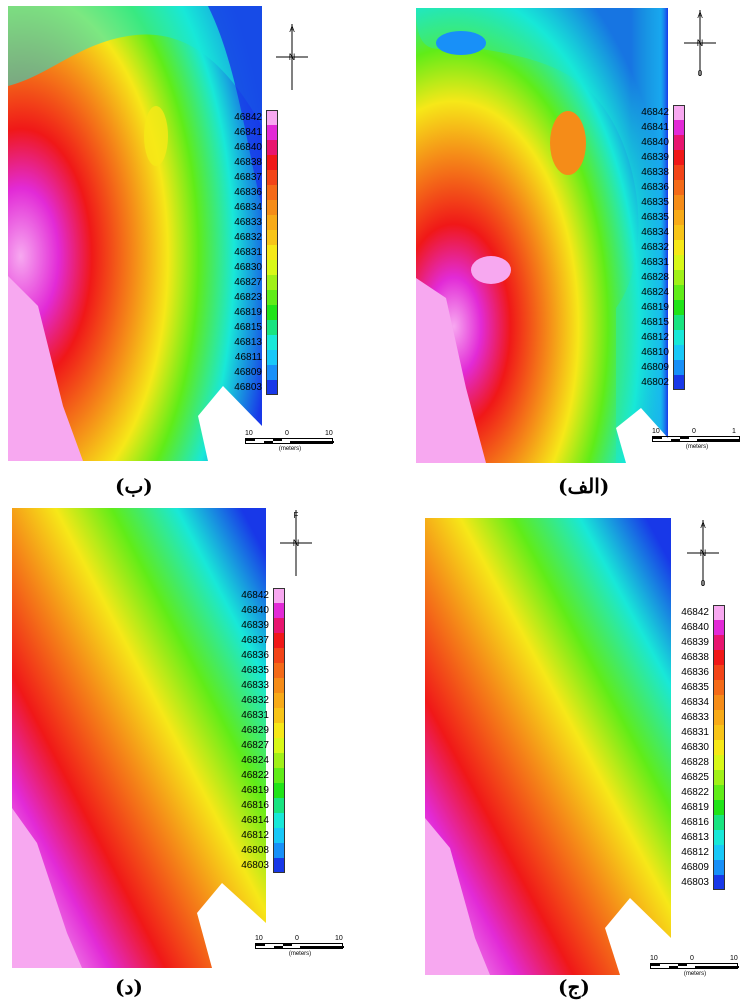 The image size is (740, 1005). I want to click on legend-entry: 46802, so click(655, 382).